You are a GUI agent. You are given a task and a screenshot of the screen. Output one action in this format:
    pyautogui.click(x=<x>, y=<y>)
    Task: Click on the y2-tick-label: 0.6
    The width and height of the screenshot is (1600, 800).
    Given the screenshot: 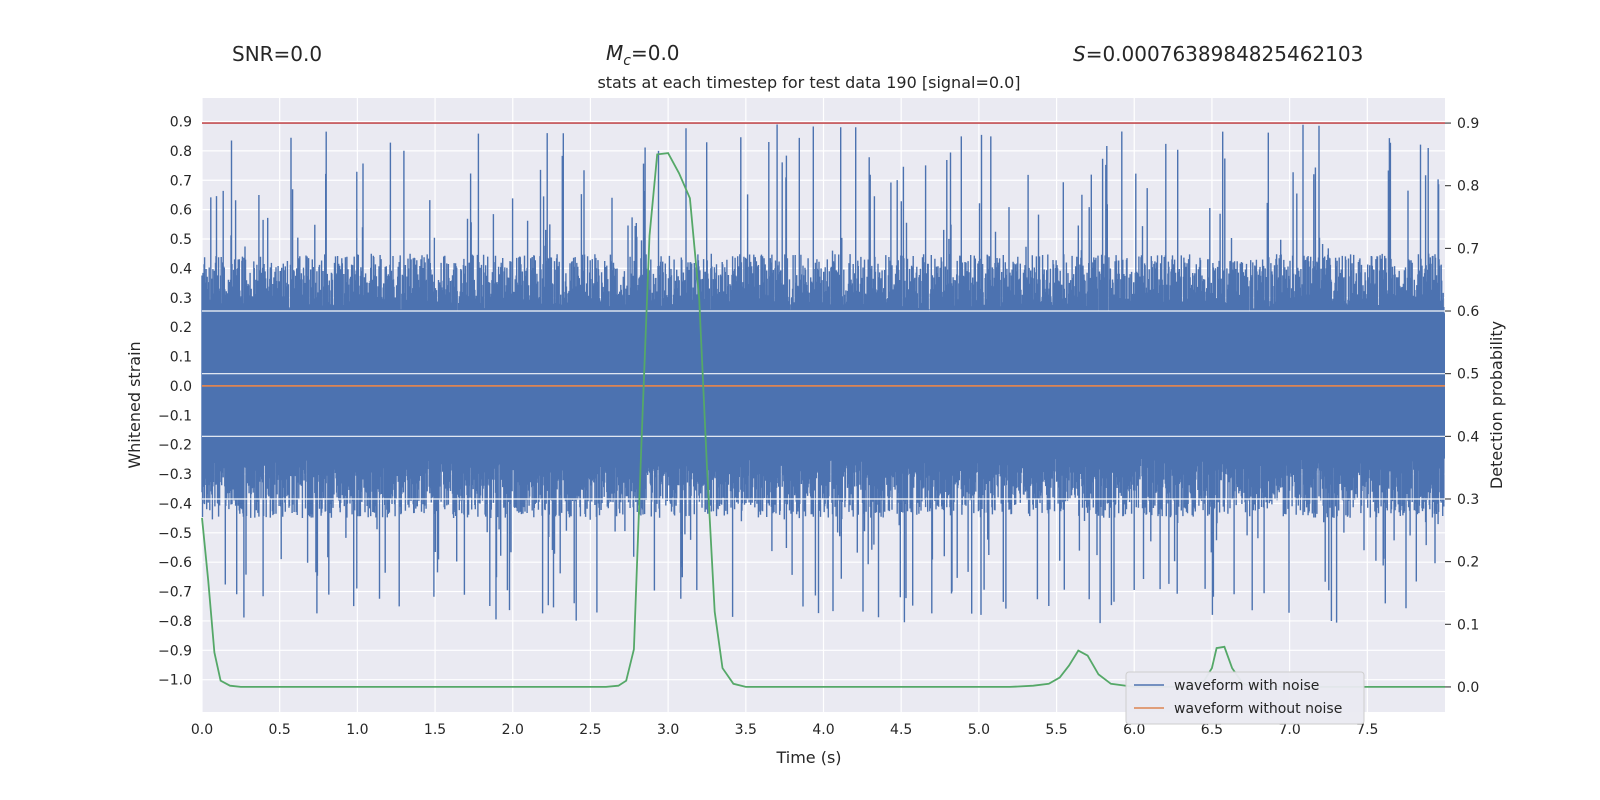 What is the action you would take?
    pyautogui.click(x=1468, y=312)
    